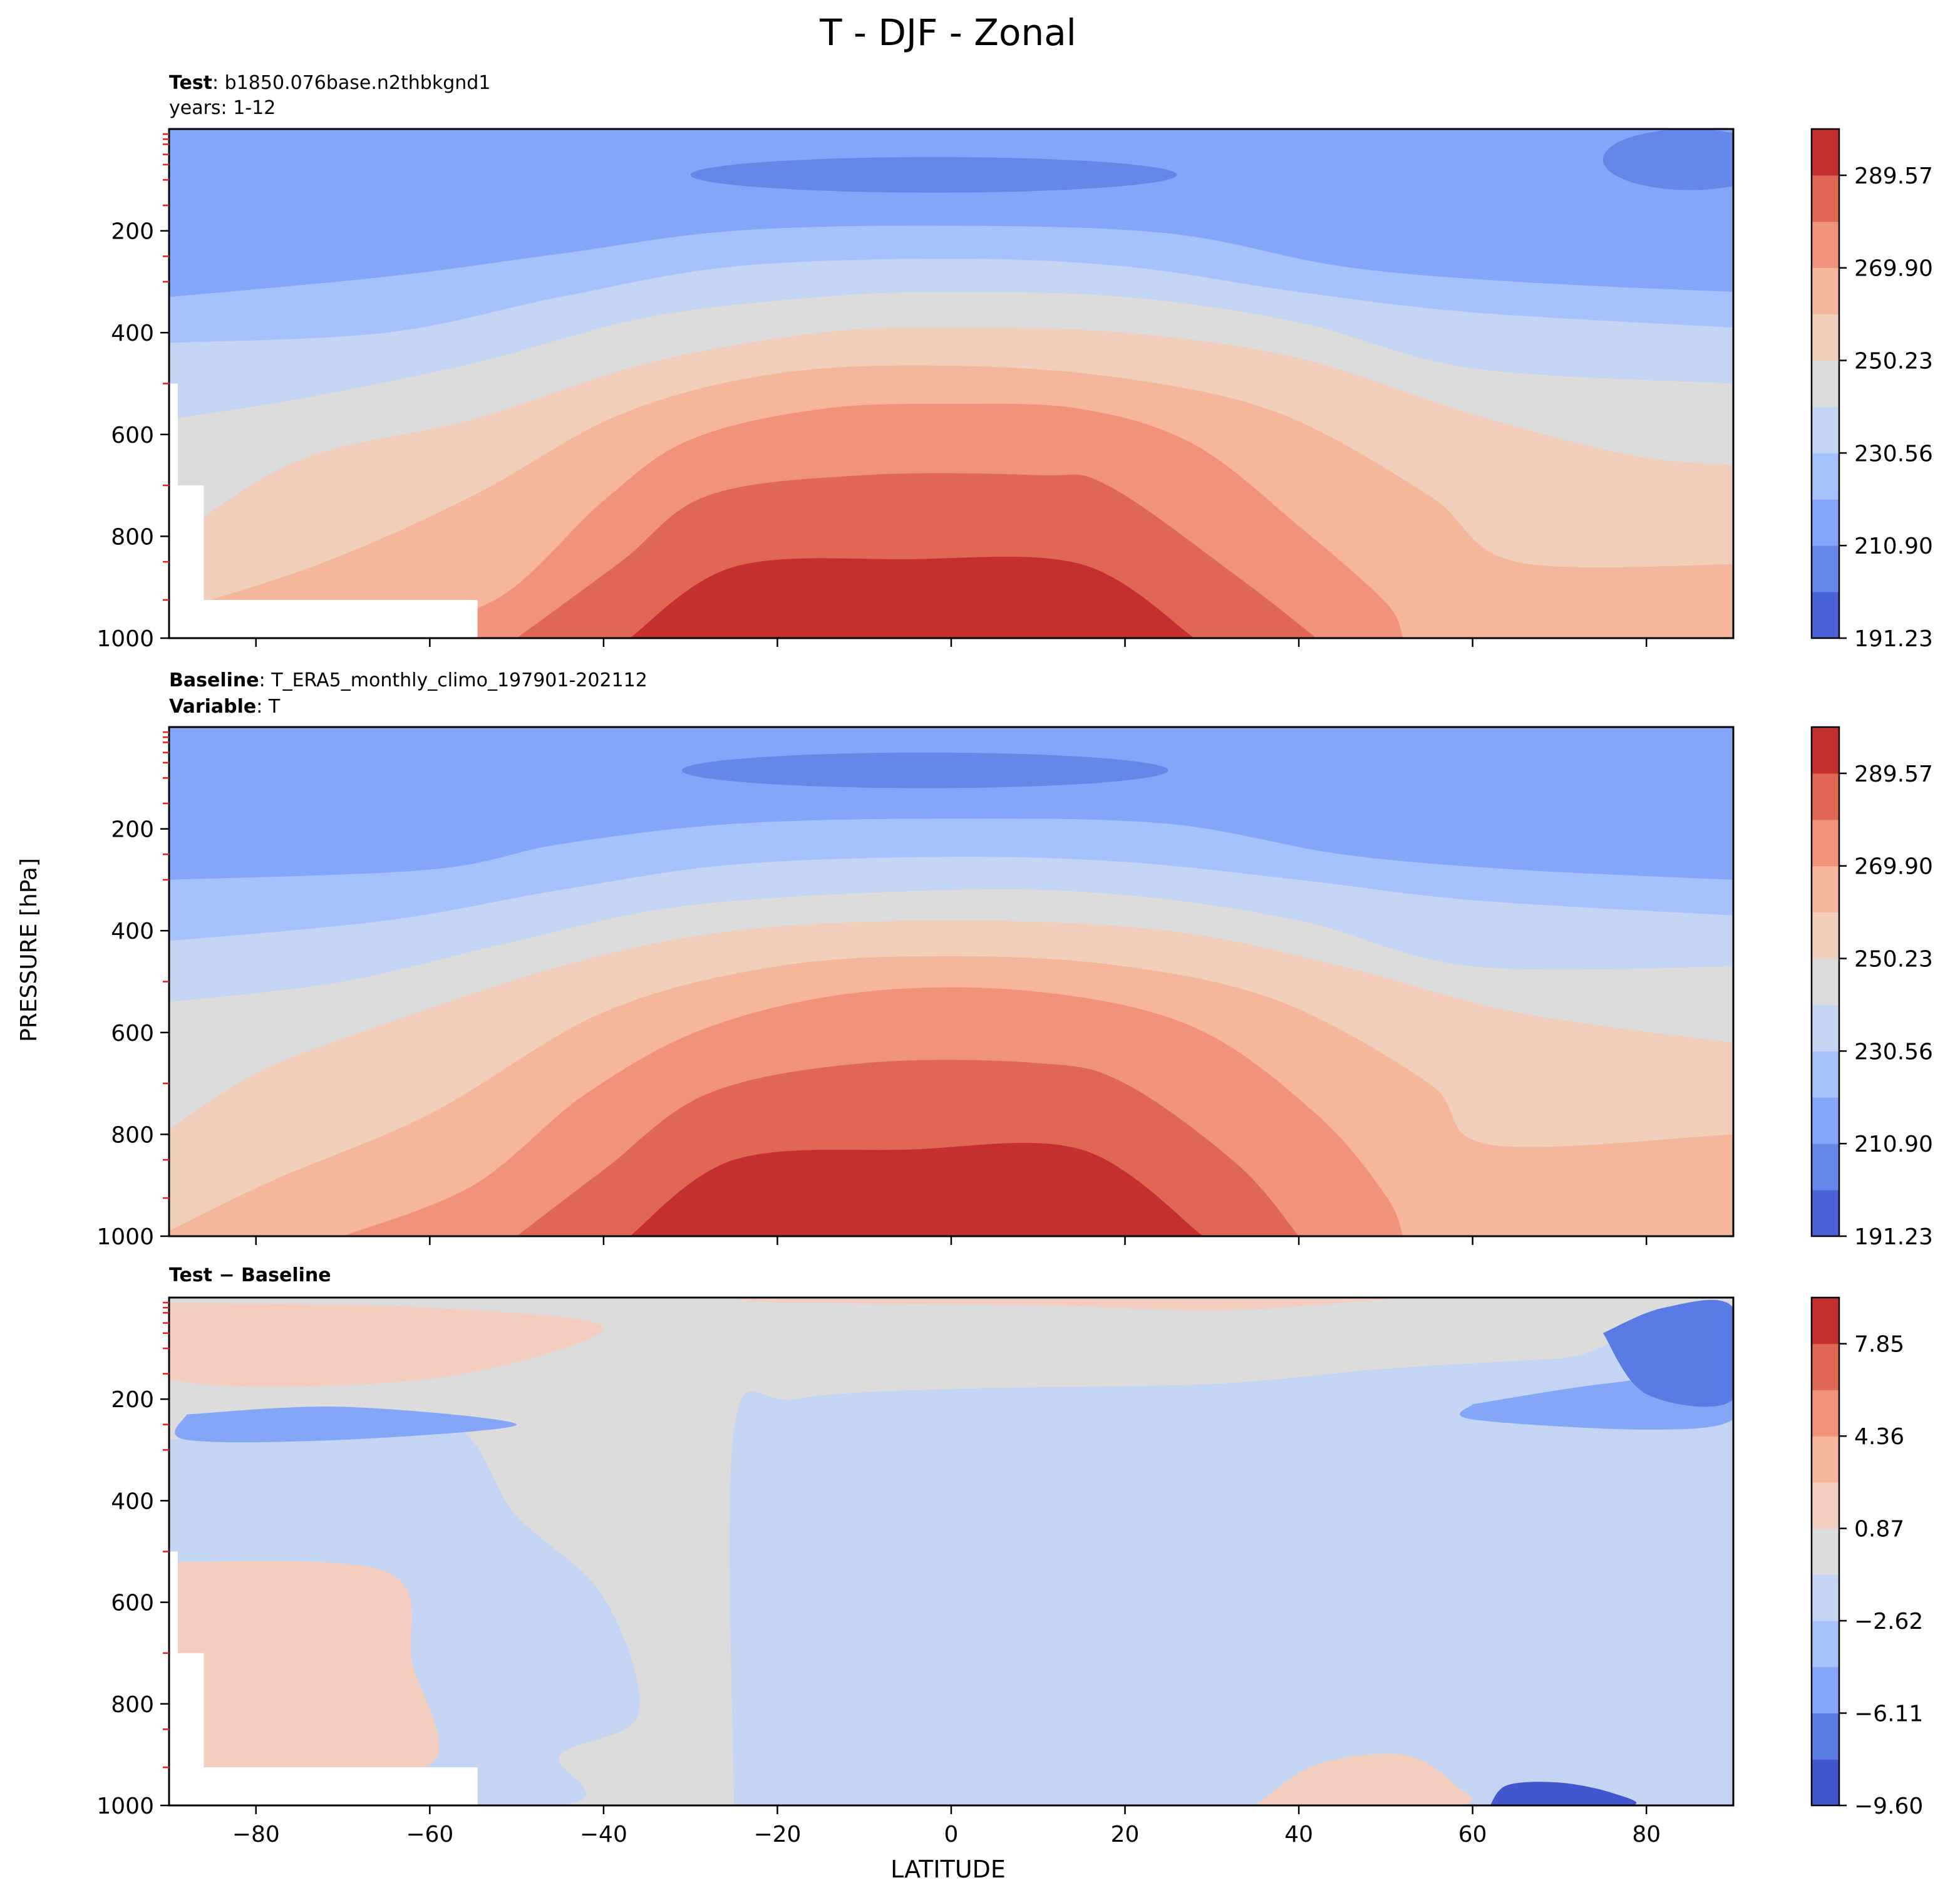  What do you see at coordinates (1888, 1806) in the screenshot?
I see `colorbar-tick-label: −9.60` at bounding box center [1888, 1806].